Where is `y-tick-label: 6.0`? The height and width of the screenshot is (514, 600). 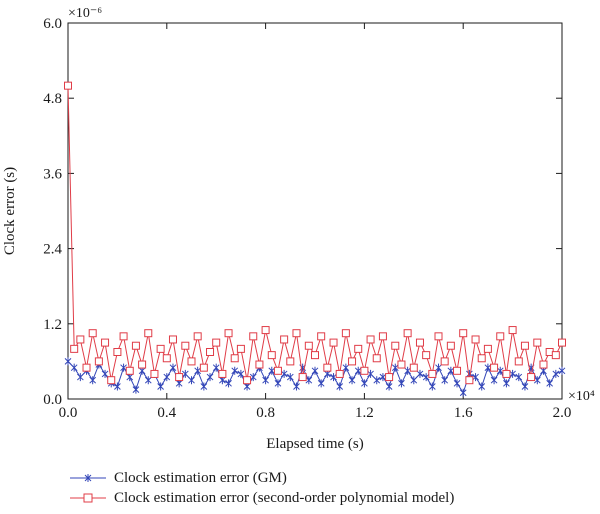 y-tick-label: 6.0 is located at coordinates (52, 24).